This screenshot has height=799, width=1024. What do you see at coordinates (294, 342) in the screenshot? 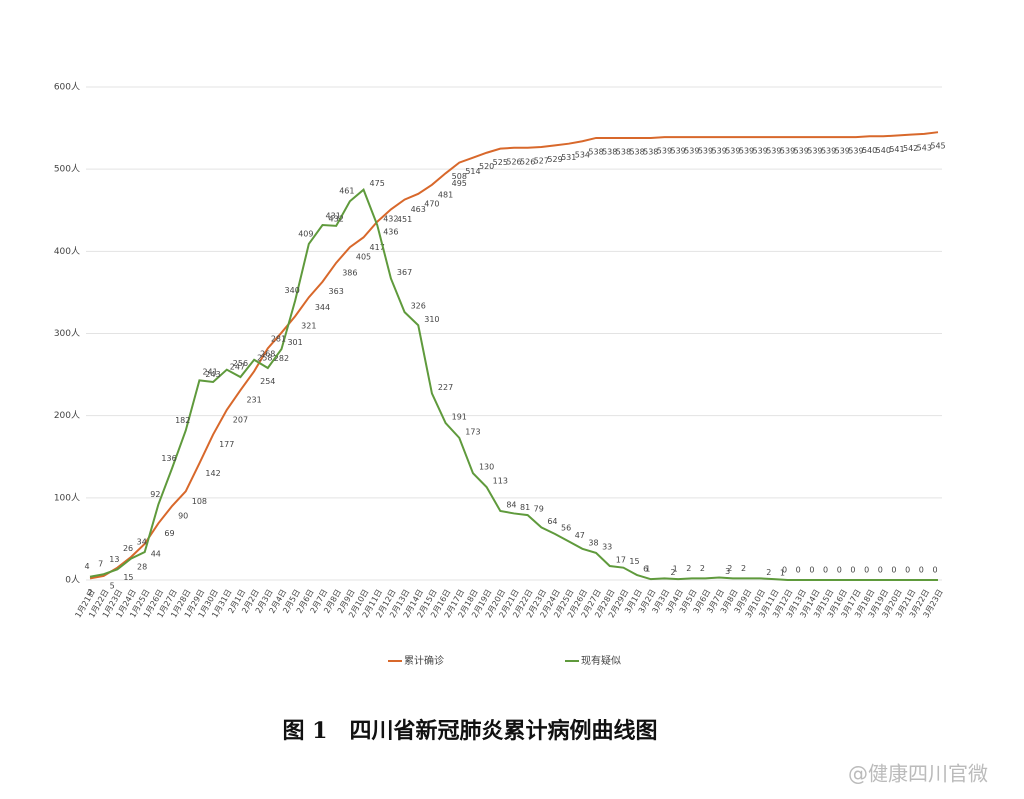
I see `data-label: 301` at bounding box center [294, 342].